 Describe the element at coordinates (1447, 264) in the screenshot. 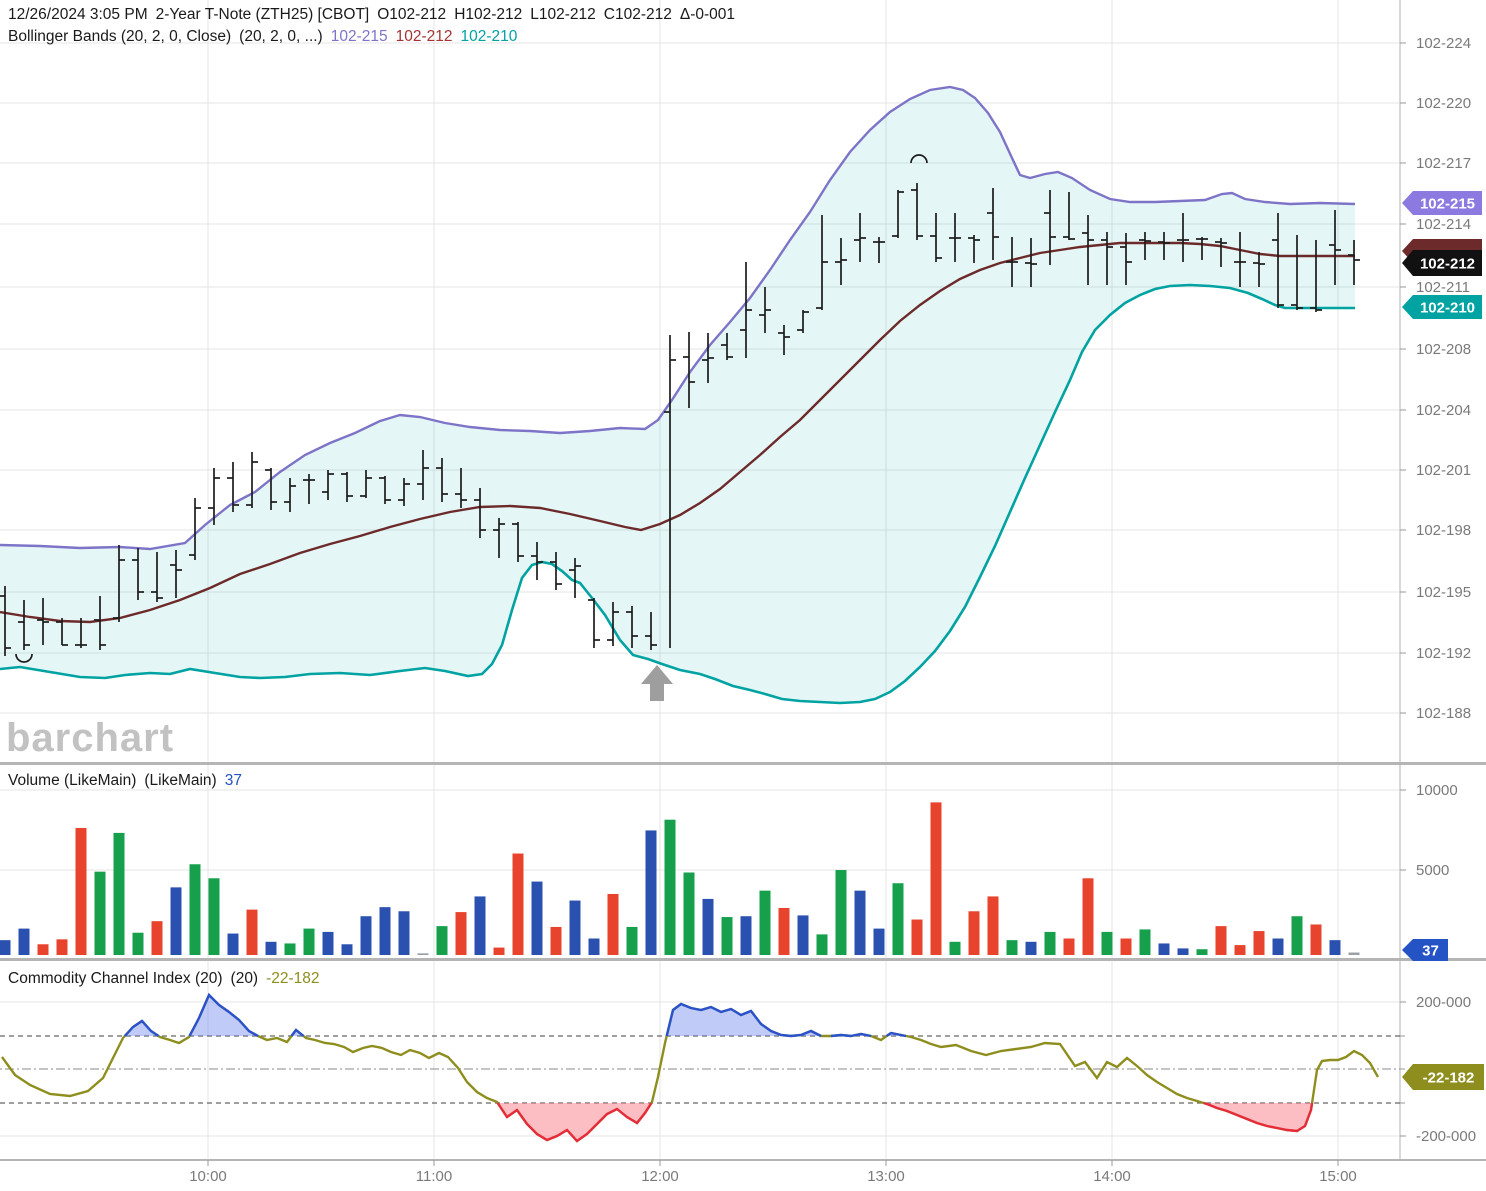

I see `last-price-badge-text: 102-212` at that location.